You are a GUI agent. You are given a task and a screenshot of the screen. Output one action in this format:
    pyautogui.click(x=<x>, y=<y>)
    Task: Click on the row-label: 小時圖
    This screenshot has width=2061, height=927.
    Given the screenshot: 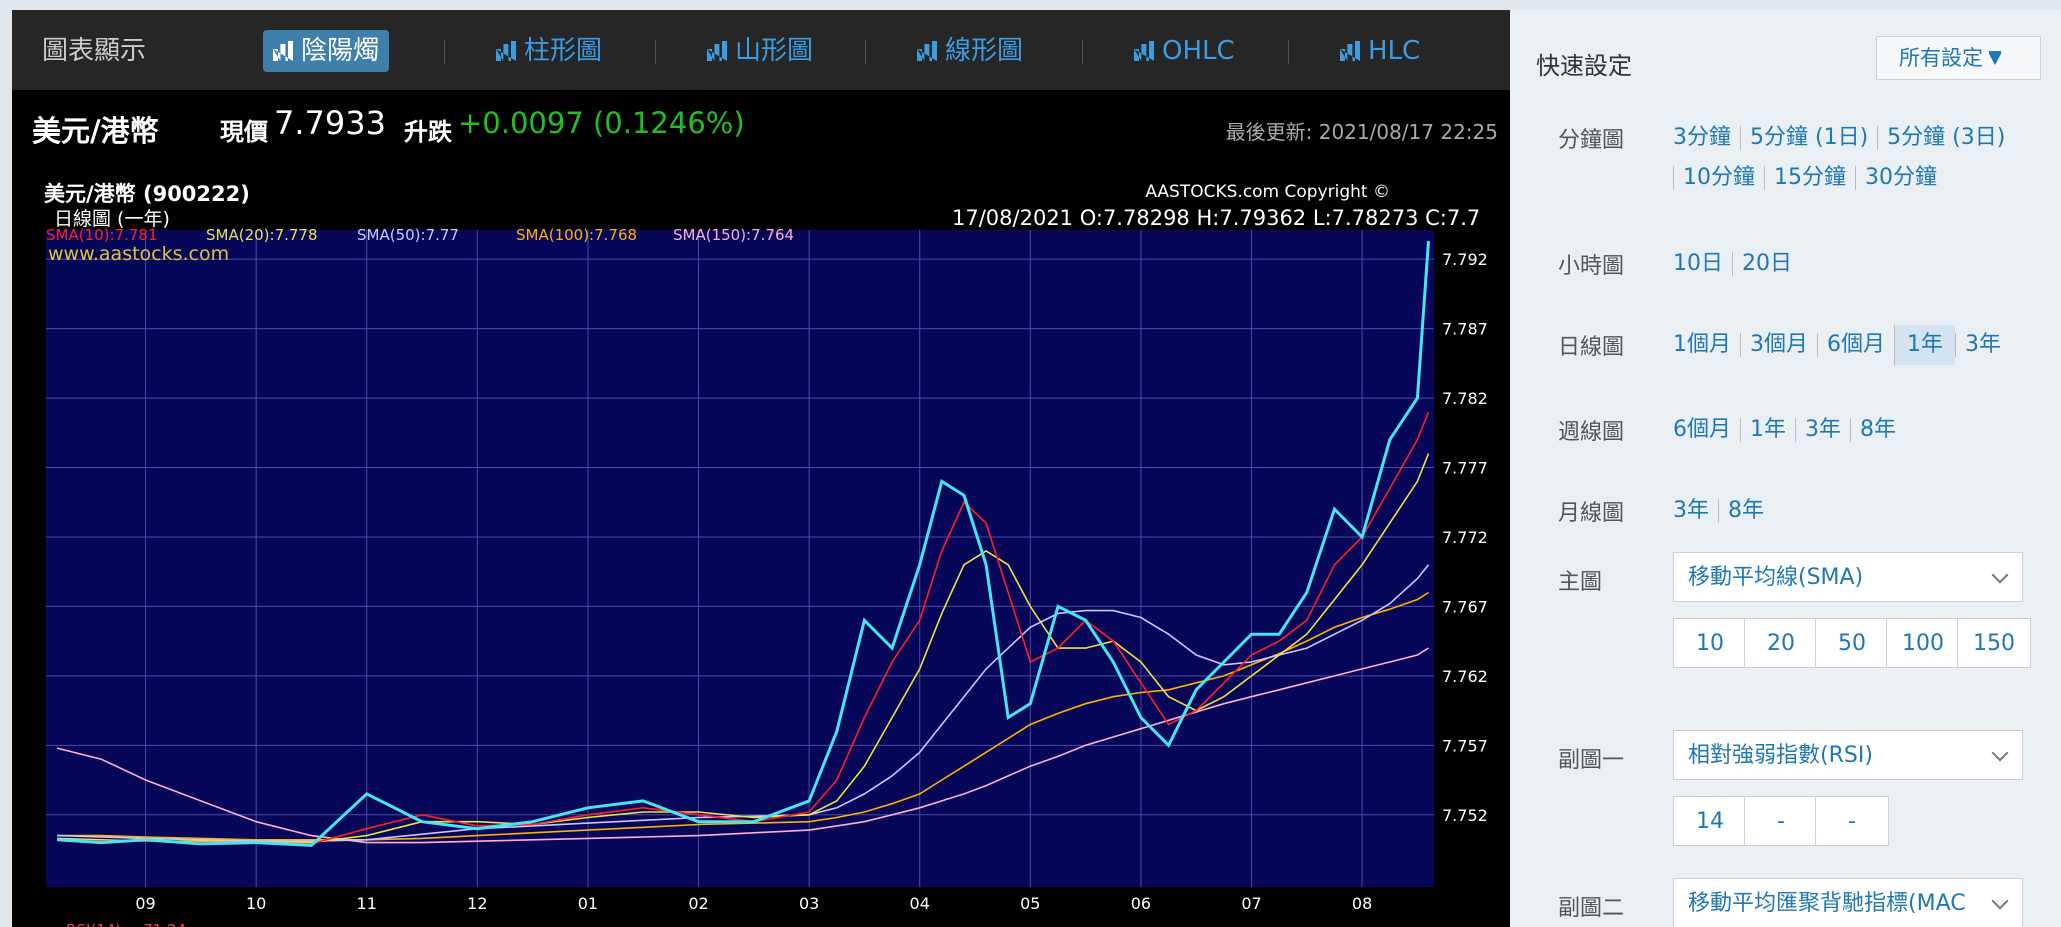 What is the action you would take?
    pyautogui.click(x=1591, y=266)
    